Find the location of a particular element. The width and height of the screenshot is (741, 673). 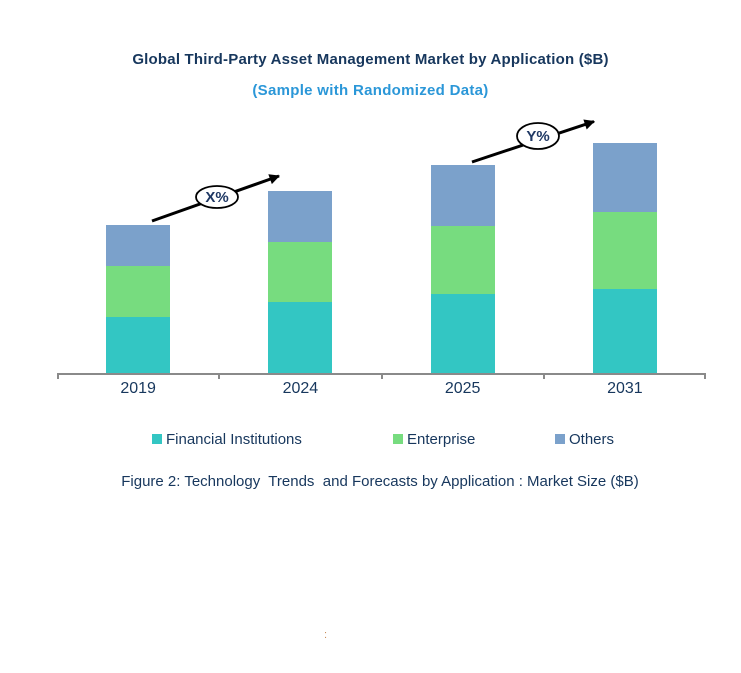

segment-others-2025 is located at coordinates (462, 195).